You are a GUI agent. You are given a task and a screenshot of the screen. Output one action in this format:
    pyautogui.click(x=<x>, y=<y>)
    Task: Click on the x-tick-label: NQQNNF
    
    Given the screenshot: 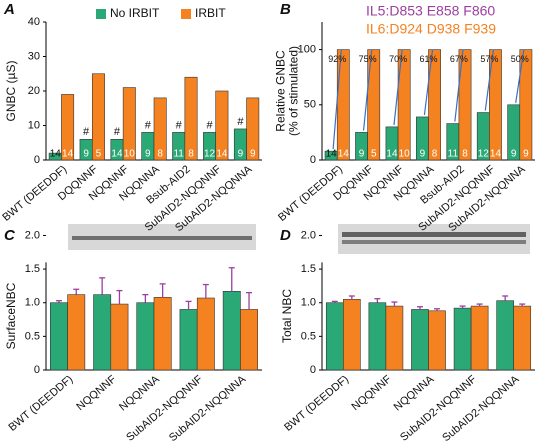 What is the action you would take?
    pyautogui.click(x=371, y=393)
    